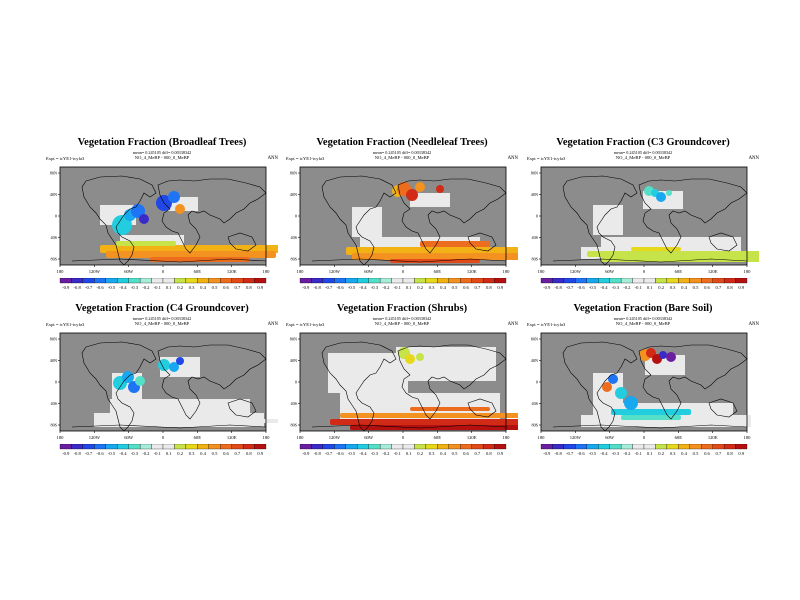  What do you see at coordinates (641, 386) in the screenshot?
I see `map: 180 120W 60W 0 60E 120E 180 80N 40N 0 40S 80S` at bounding box center [641, 386].